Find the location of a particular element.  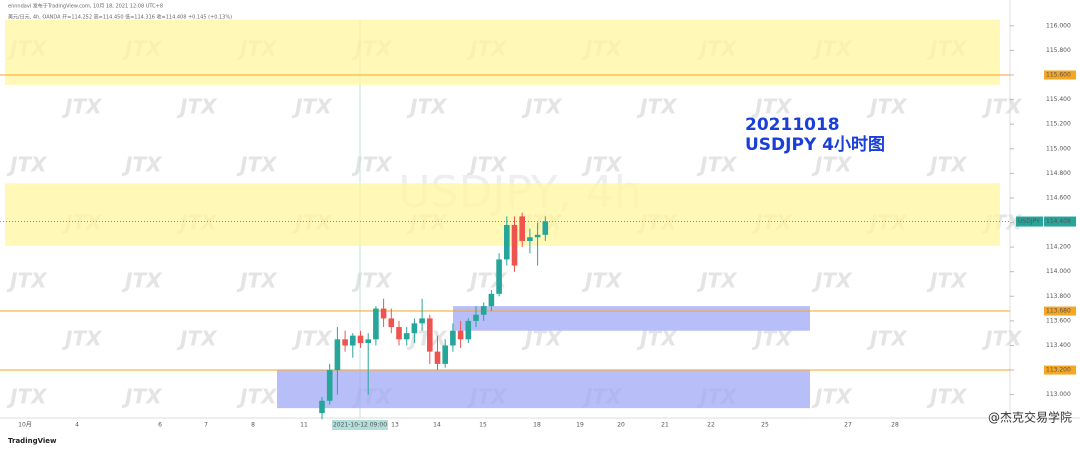

x-tick-label: 19 is located at coordinates (580, 425).